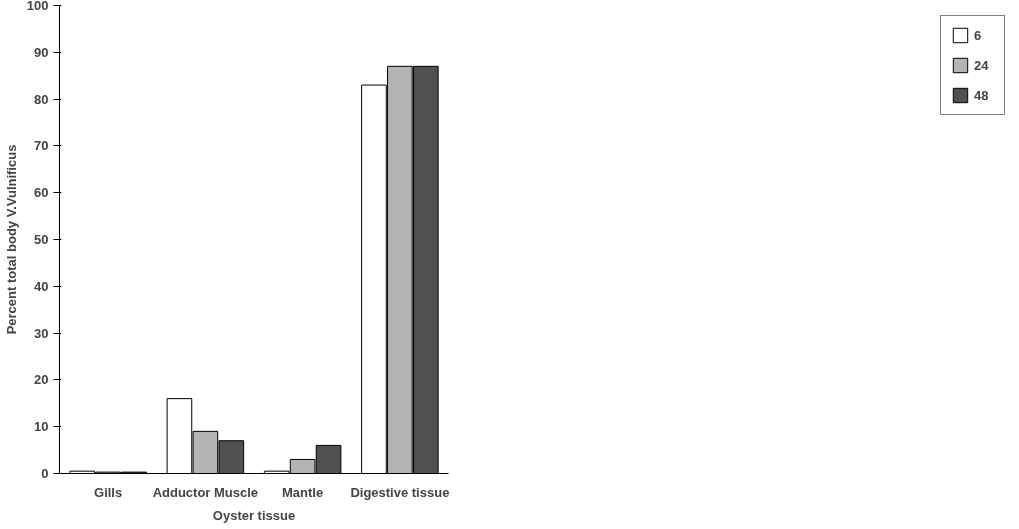 This screenshot has width=1019, height=529. I want to click on y-tick-label: 70, so click(41, 146).